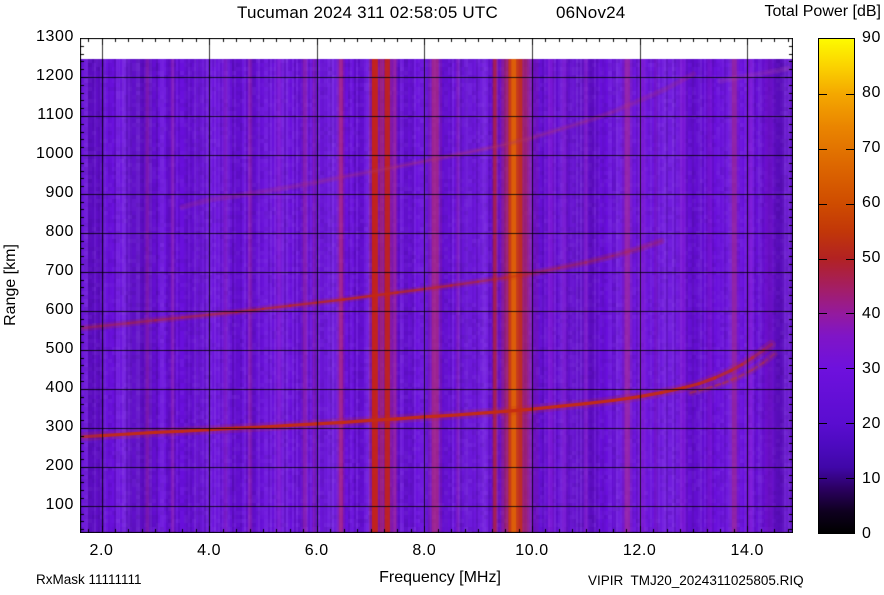  Describe the element at coordinates (871, 258) in the screenshot. I see `colorbar-tick-label: 50` at that location.